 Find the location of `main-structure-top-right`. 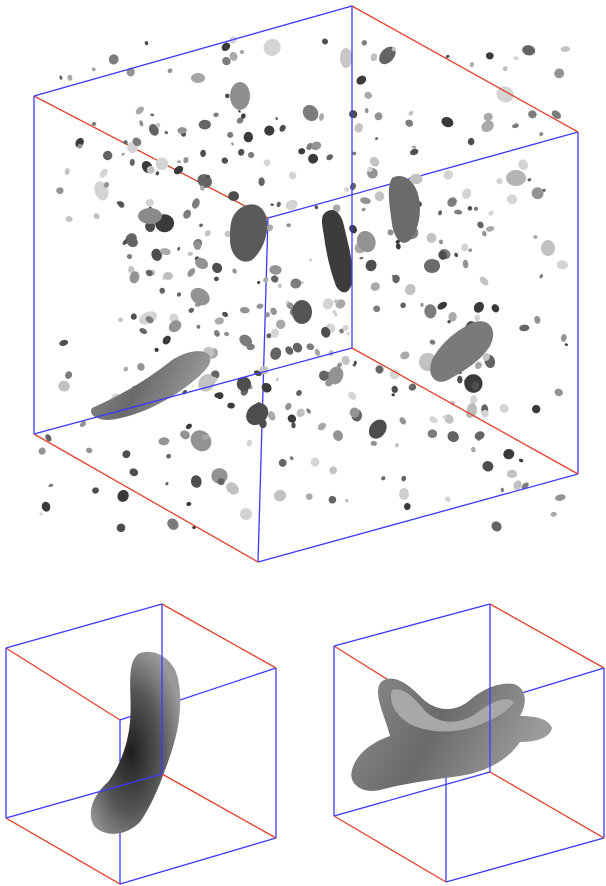

main-structure-top-right is located at coordinates (404, 209).